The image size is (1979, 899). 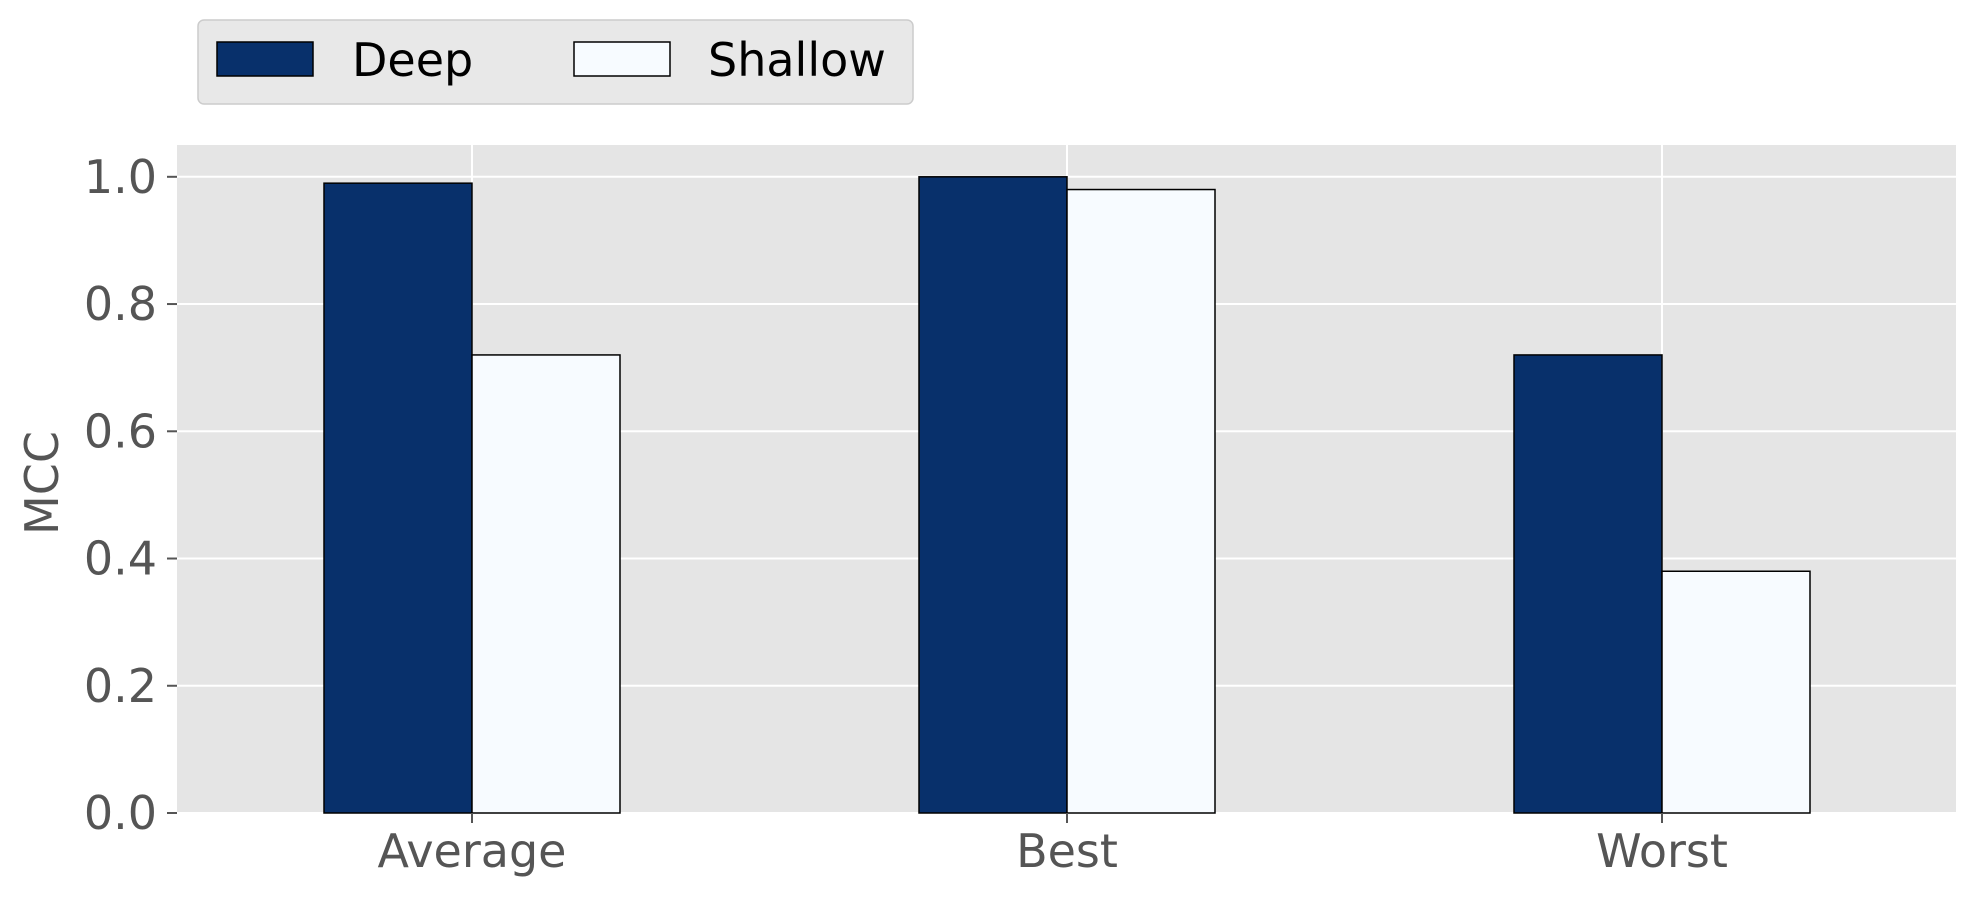 What do you see at coordinates (797, 60) in the screenshot?
I see `legend-label-shallow: Shallow` at bounding box center [797, 60].